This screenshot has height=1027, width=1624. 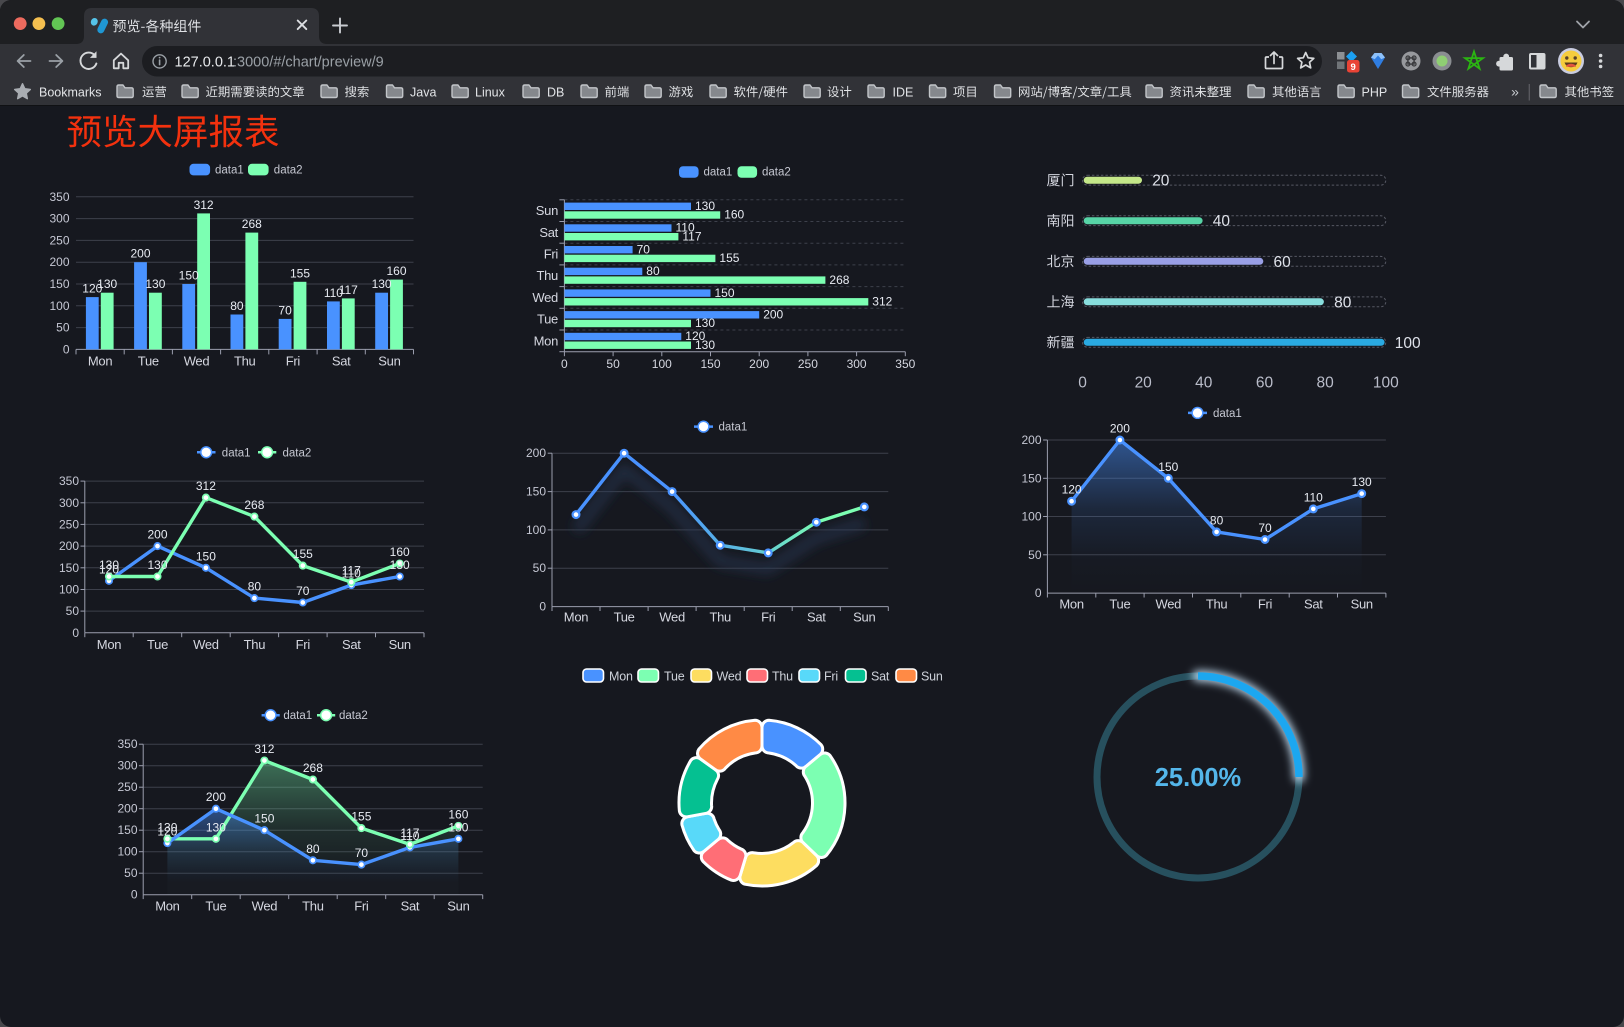 I want to click on svg-text: data1, so click(x=733, y=428).